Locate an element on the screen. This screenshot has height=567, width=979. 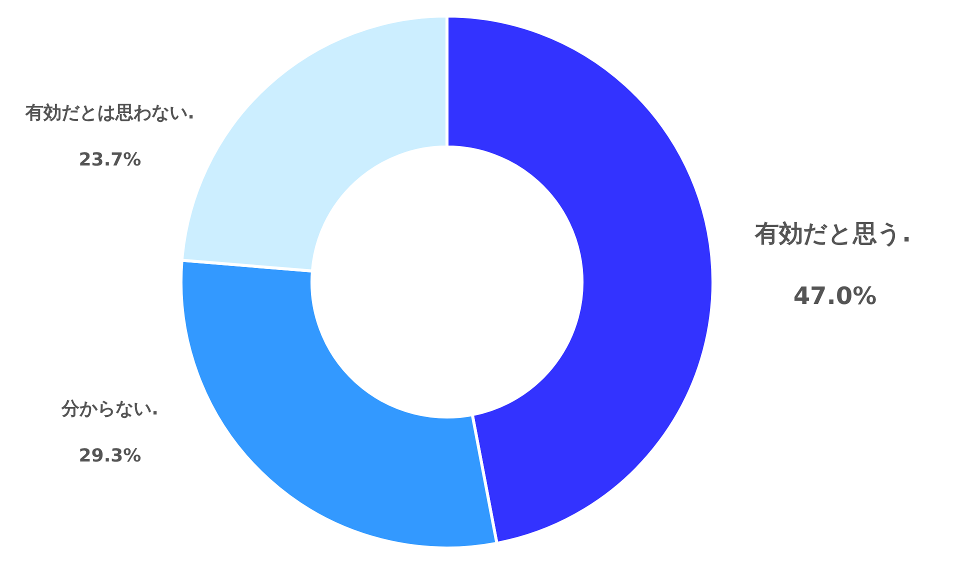
slice-label: 有効だと思う. is located at coordinates (833, 234).